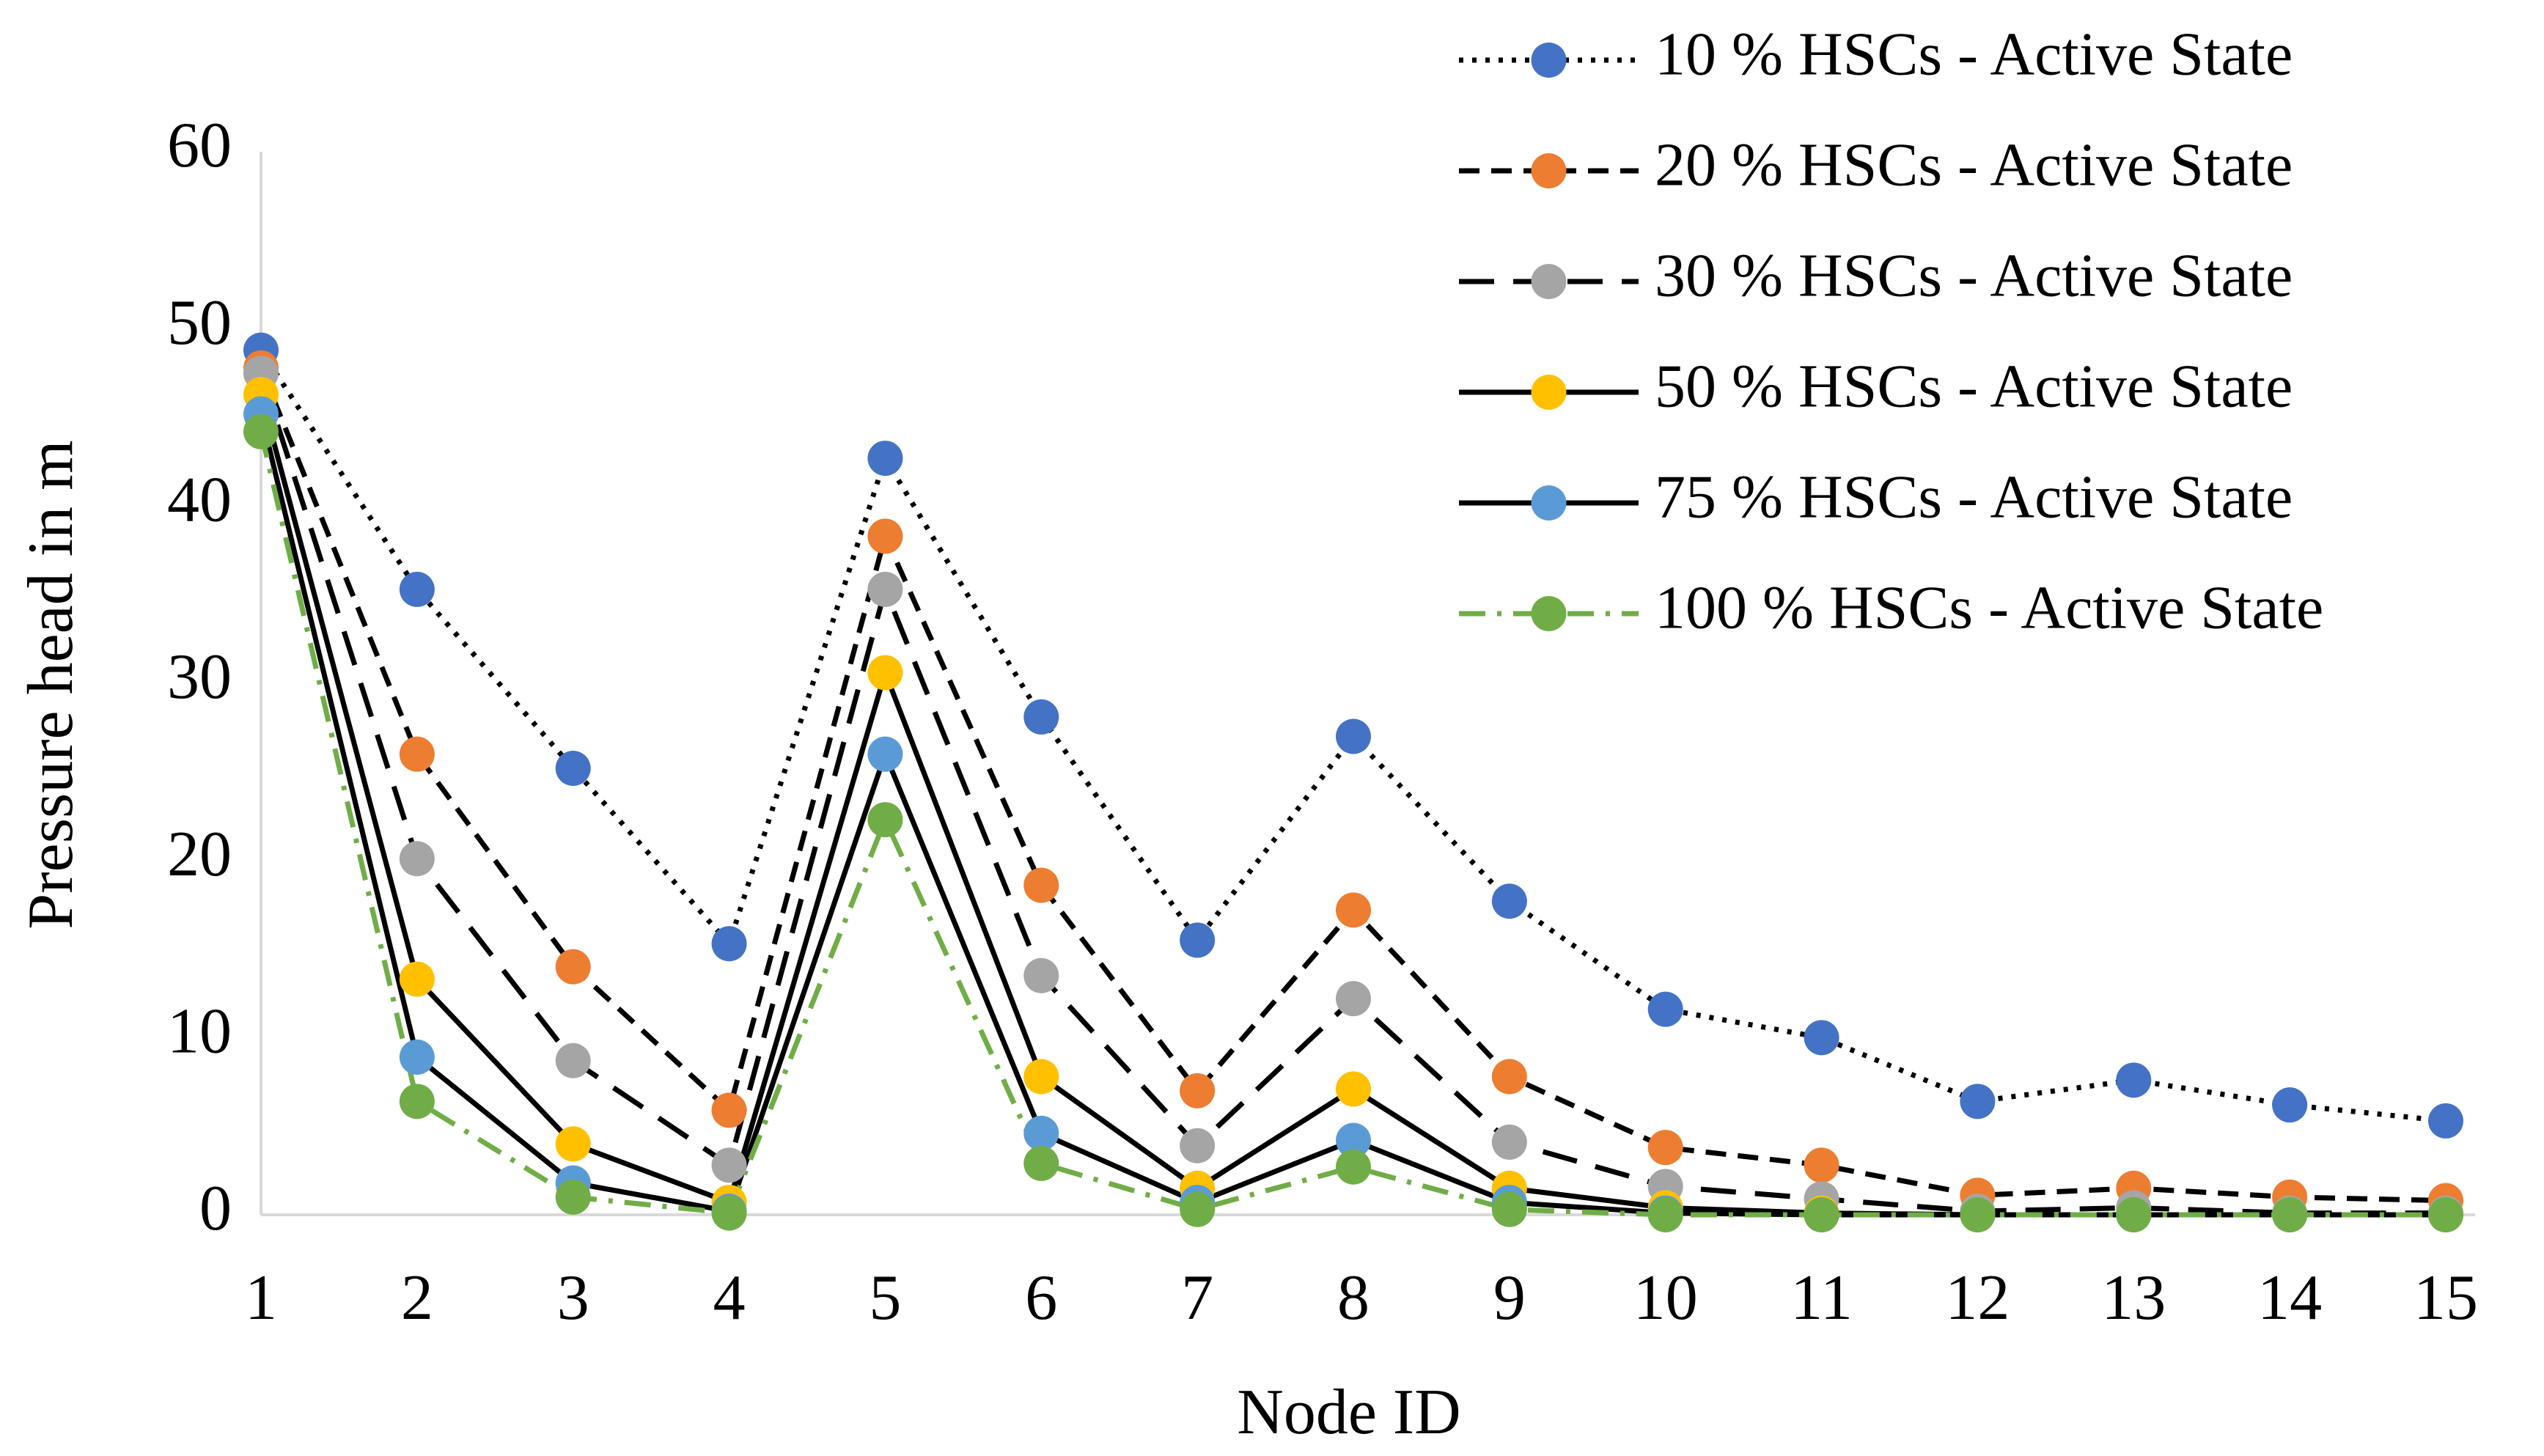 The image size is (2544, 1456). I want to click on x-tick-label: 4, so click(729, 1298).